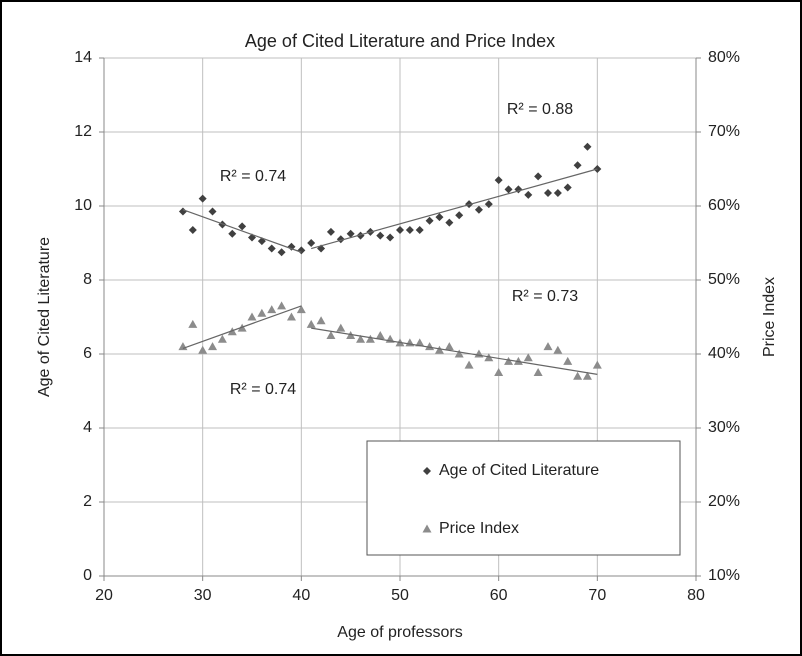 The height and width of the screenshot is (656, 802). I want to click on r-squared-label: R² = 0.73, so click(545, 296).